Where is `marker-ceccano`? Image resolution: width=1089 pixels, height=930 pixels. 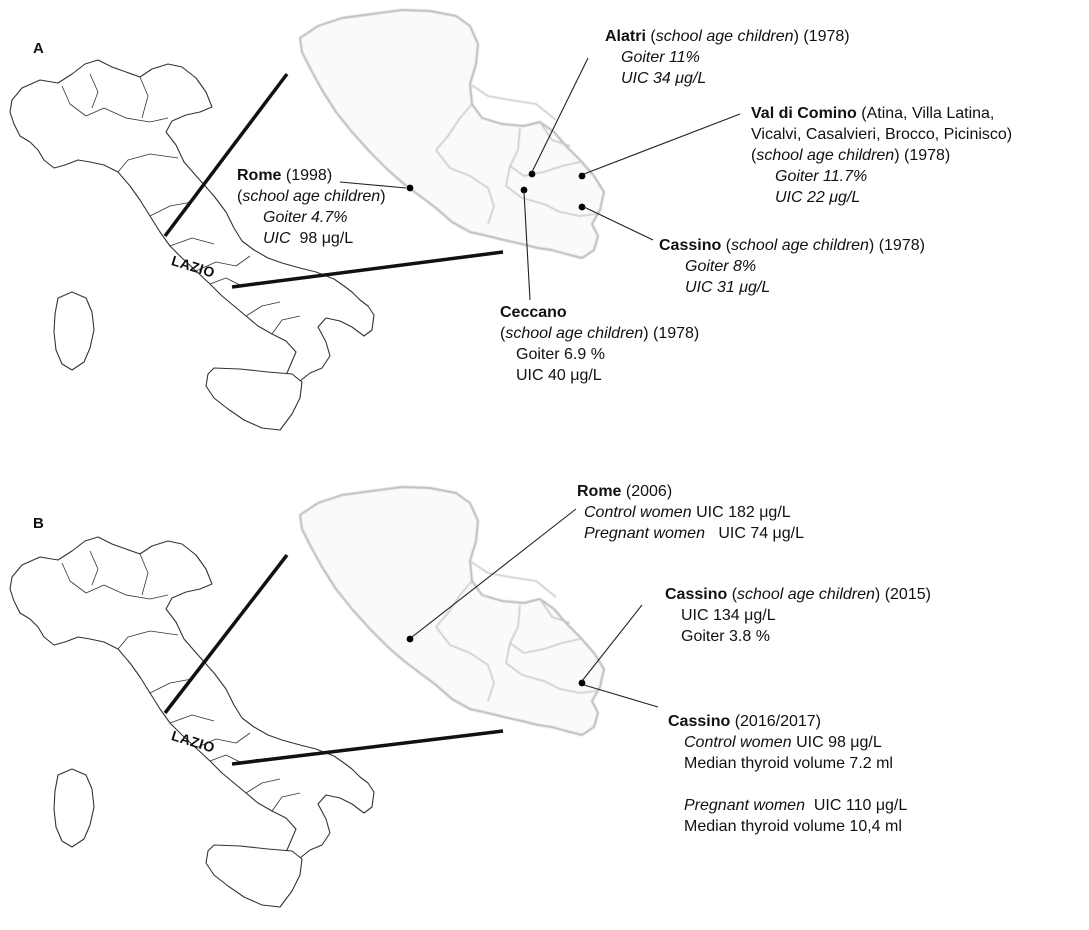
marker-ceccano is located at coordinates (524, 190).